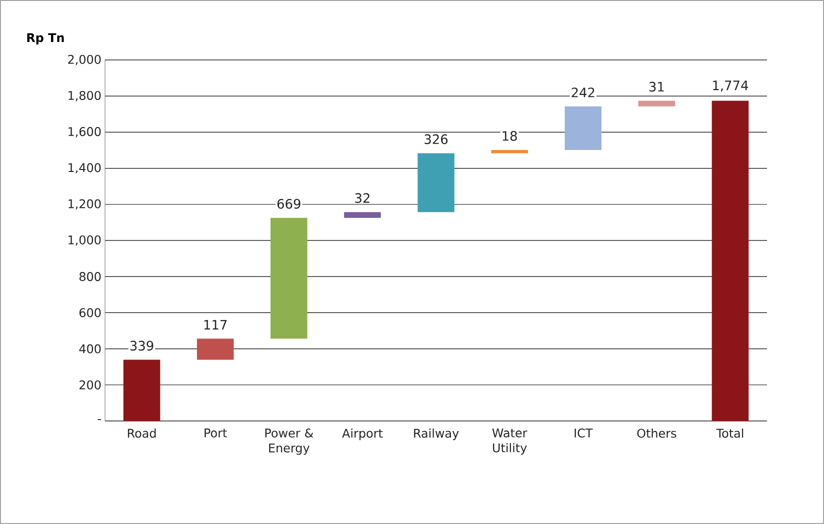 The height and width of the screenshot is (524, 824). Describe the element at coordinates (436, 139) in the screenshot. I see `data-label: 326` at that location.